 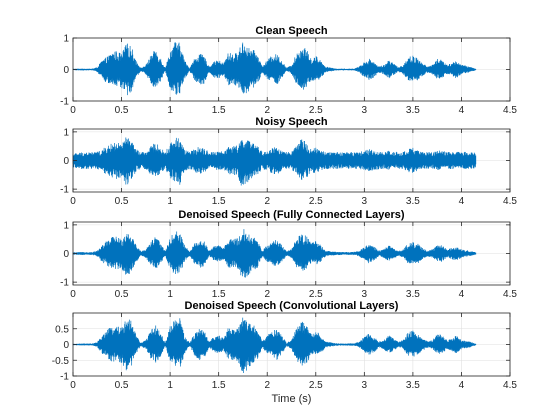 I want to click on y-tick-label: 0.5, so click(x=62, y=329).